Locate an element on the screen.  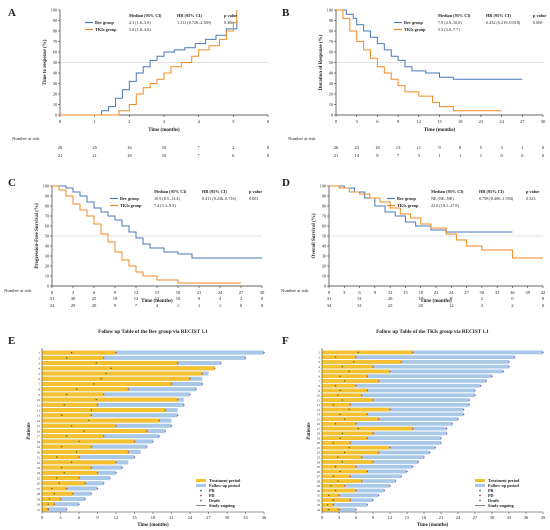
x-tick-label: 18 is located at coordinates (424, 517).